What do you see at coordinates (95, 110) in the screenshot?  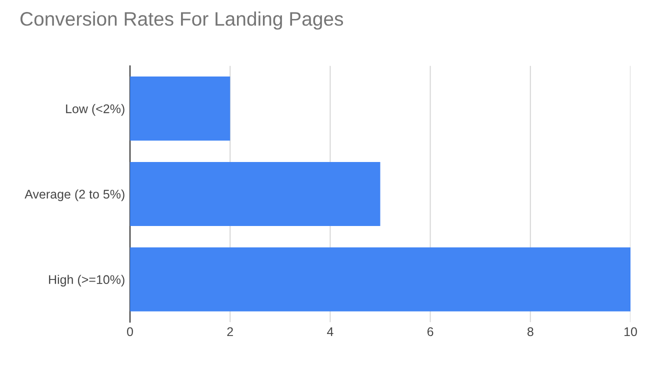 I see `y-tick-label: Low (<2%)` at bounding box center [95, 110].